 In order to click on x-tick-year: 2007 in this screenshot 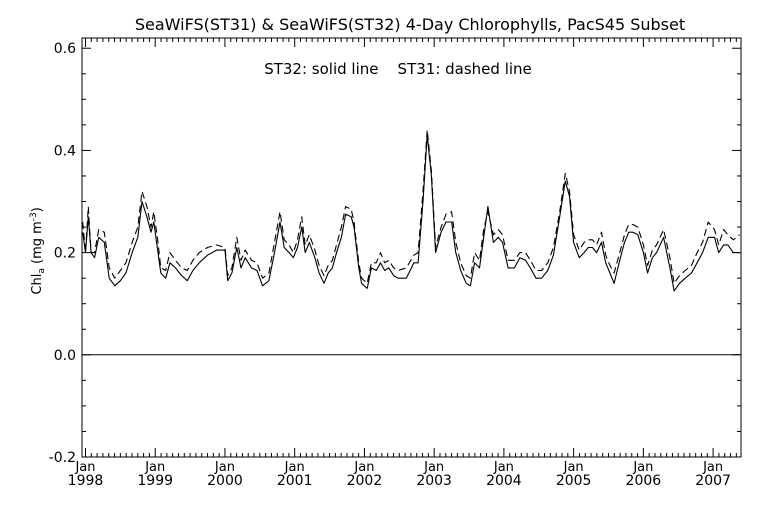, I will do `click(713, 481)`.